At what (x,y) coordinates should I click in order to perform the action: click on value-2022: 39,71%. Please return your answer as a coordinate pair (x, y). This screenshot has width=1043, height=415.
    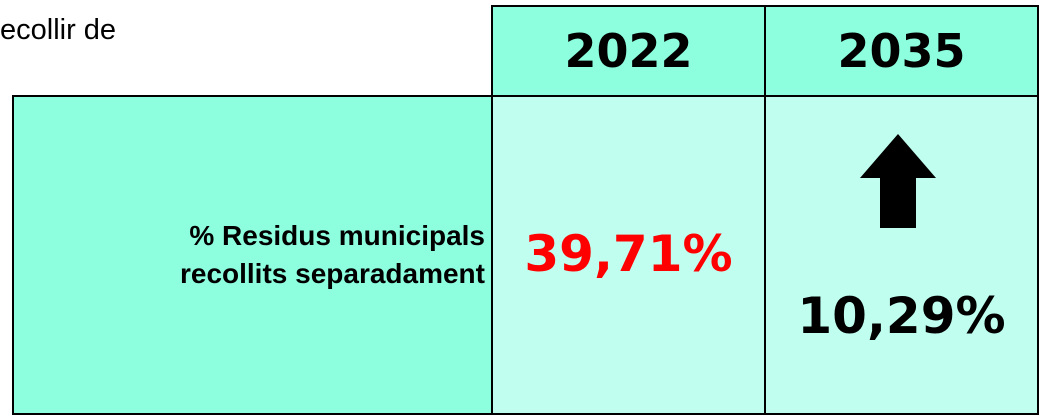
    Looking at the image, I should click on (628, 254).